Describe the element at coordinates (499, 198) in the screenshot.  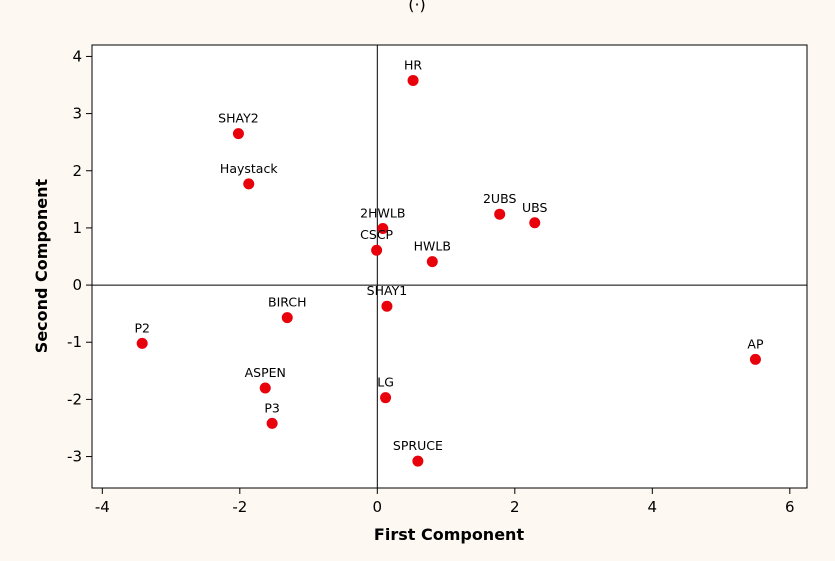
I see `point-label: 2UBS` at that location.